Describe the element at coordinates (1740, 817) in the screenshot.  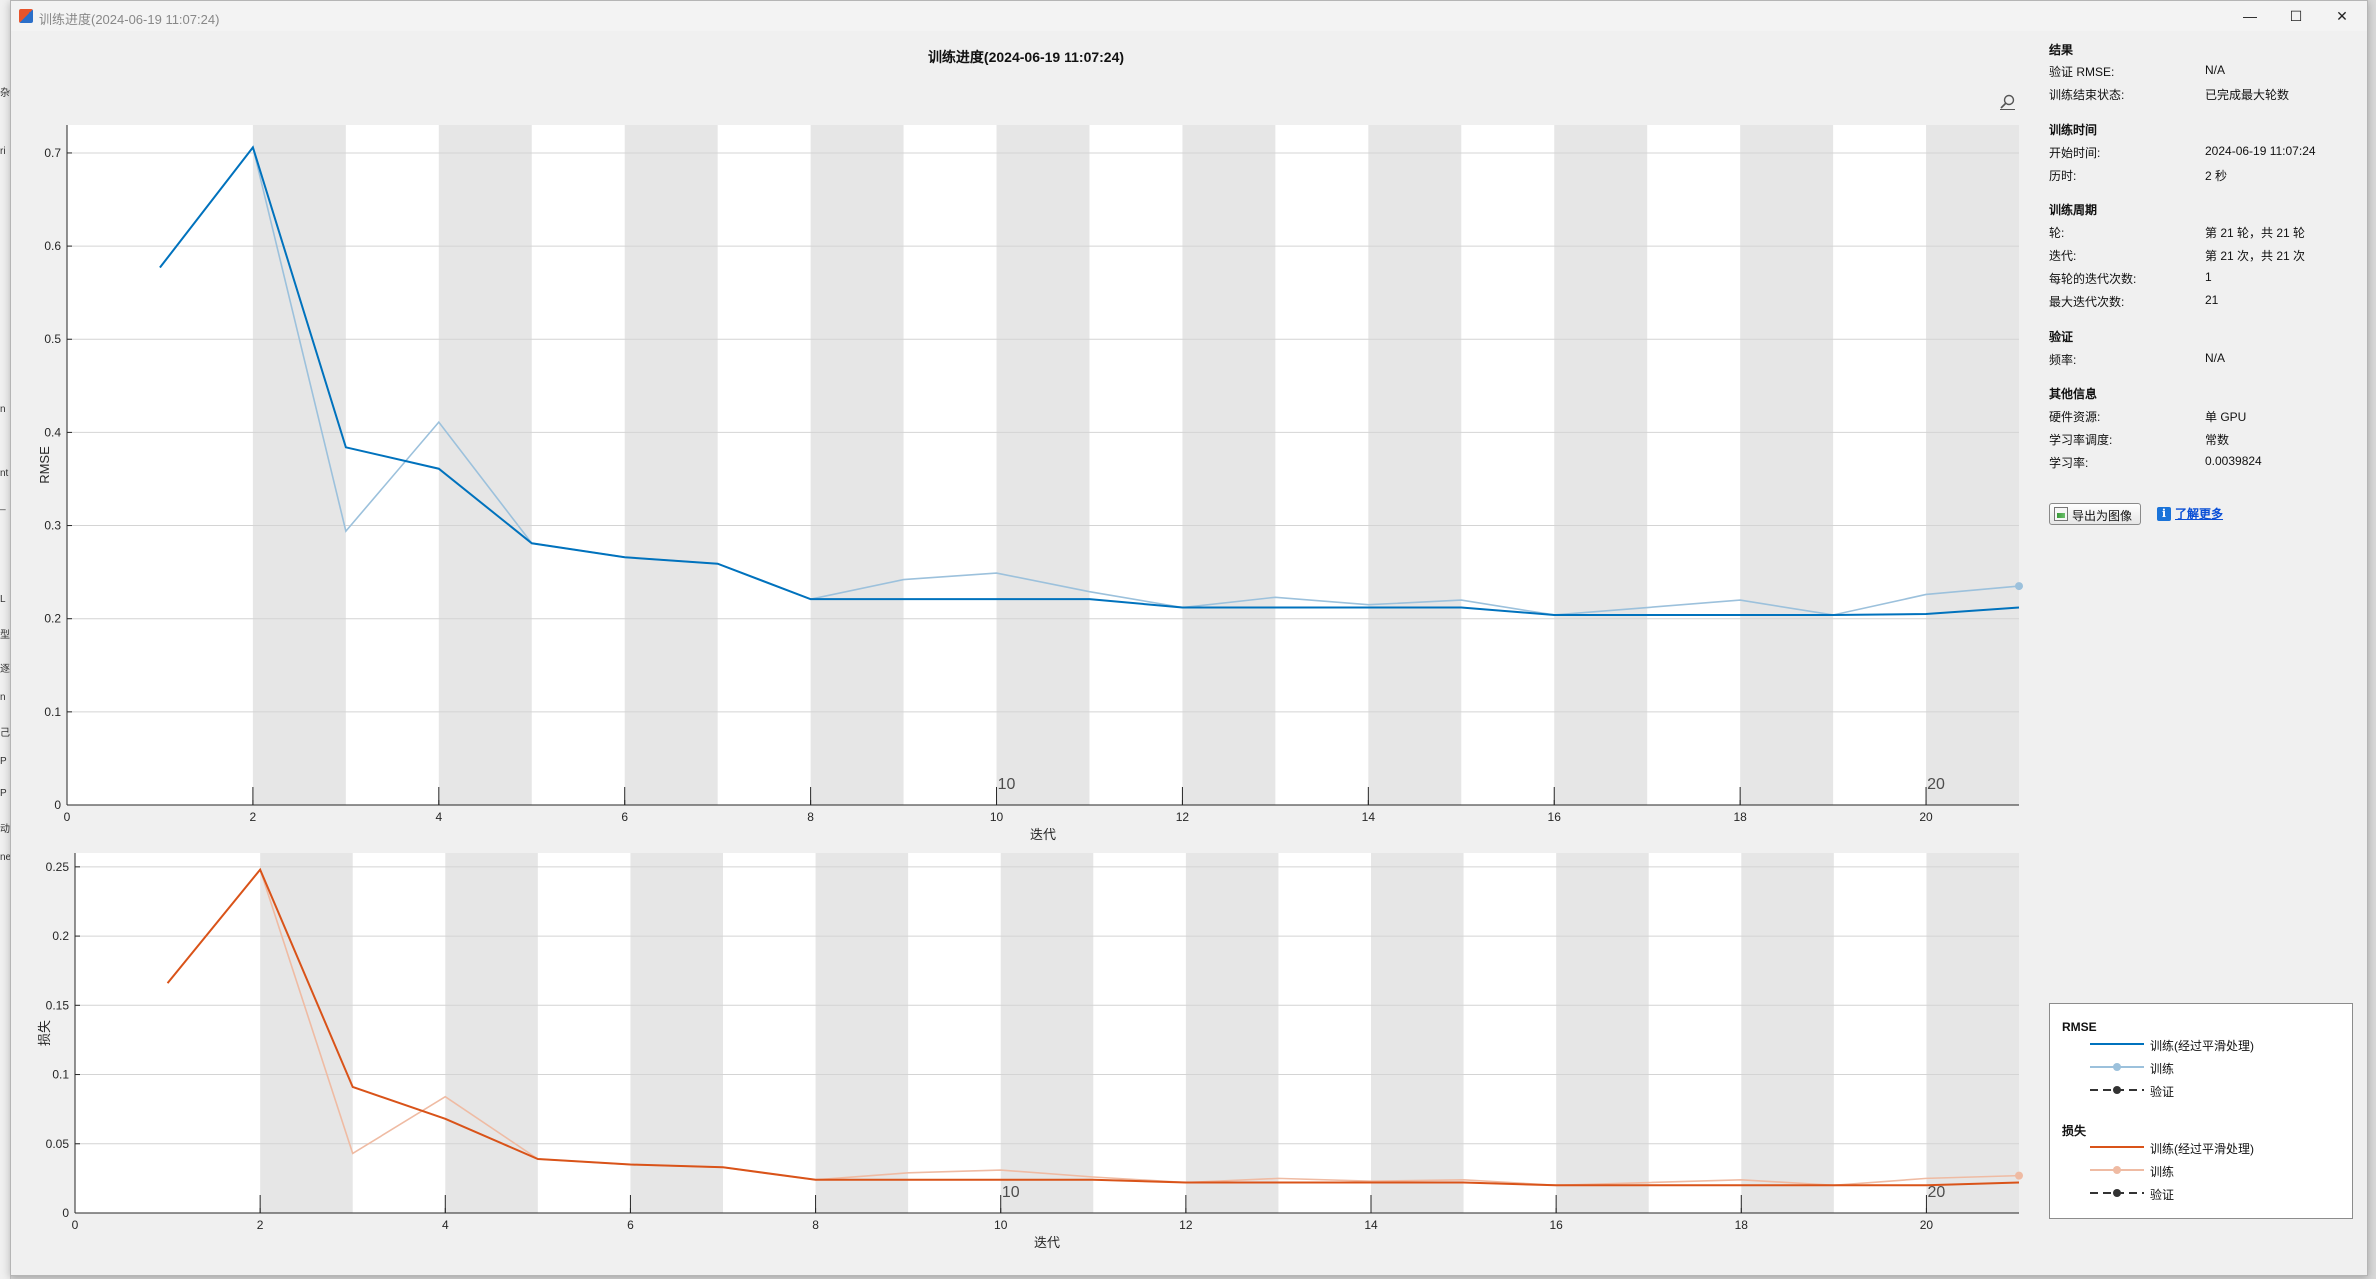
I see `x-tick-label: 18` at that location.